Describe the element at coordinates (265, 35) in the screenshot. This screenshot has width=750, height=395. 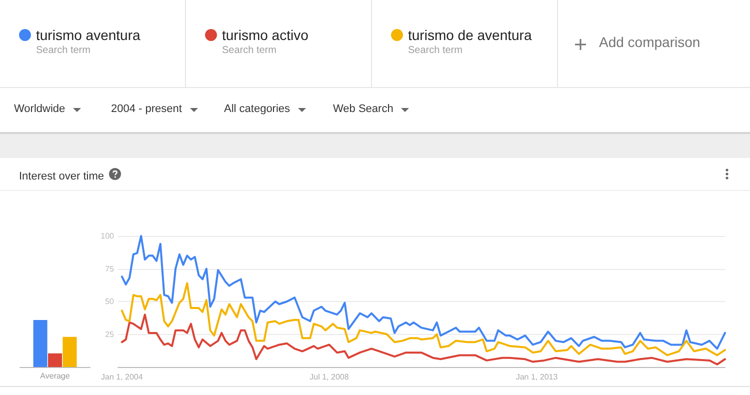
I see `legend-label: turismo activo` at that location.